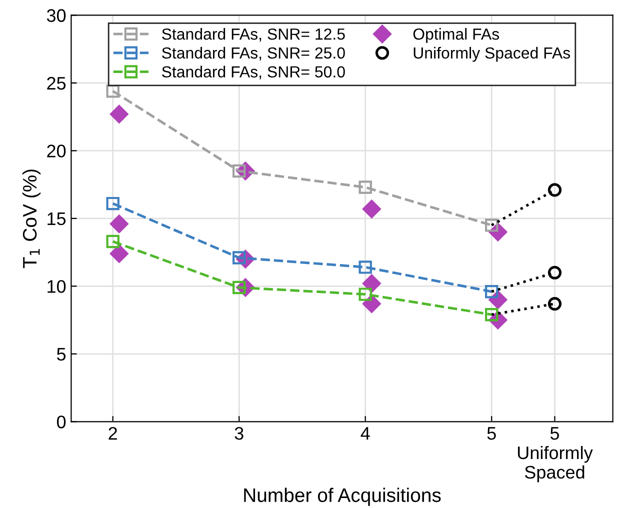  What do you see at coordinates (31, 219) in the screenshot?
I see `y-axis-title: T$_{1}$ CoV (%)` at bounding box center [31, 219].